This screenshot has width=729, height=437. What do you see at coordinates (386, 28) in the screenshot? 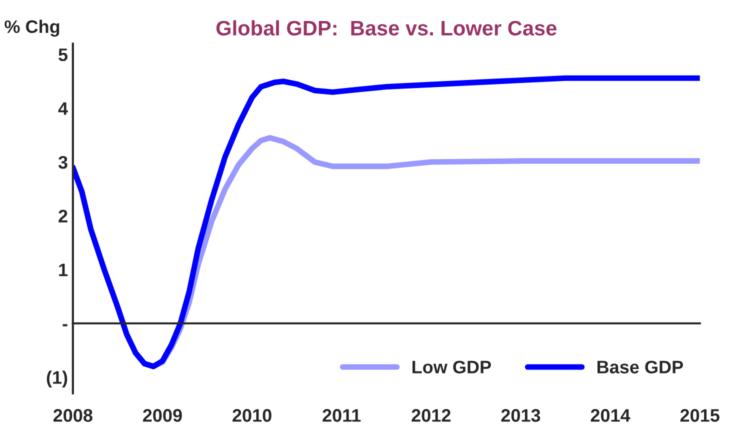
I see `chart-title: Global GDP: Base vs. Lower Case` at bounding box center [386, 28].